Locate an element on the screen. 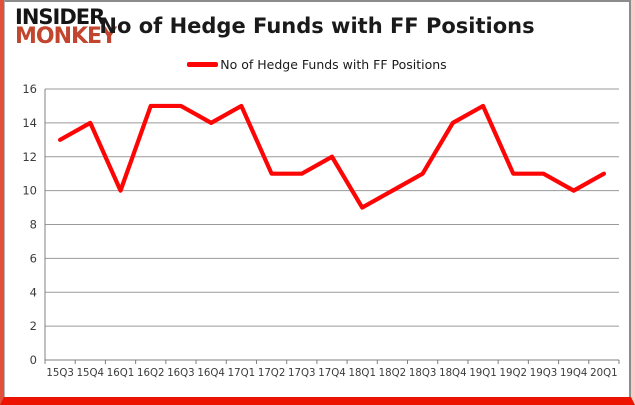 Image resolution: width=635 pixels, height=405 pixels. insider-monkey-logo: INSIDER MONKEY is located at coordinates (66, 27).